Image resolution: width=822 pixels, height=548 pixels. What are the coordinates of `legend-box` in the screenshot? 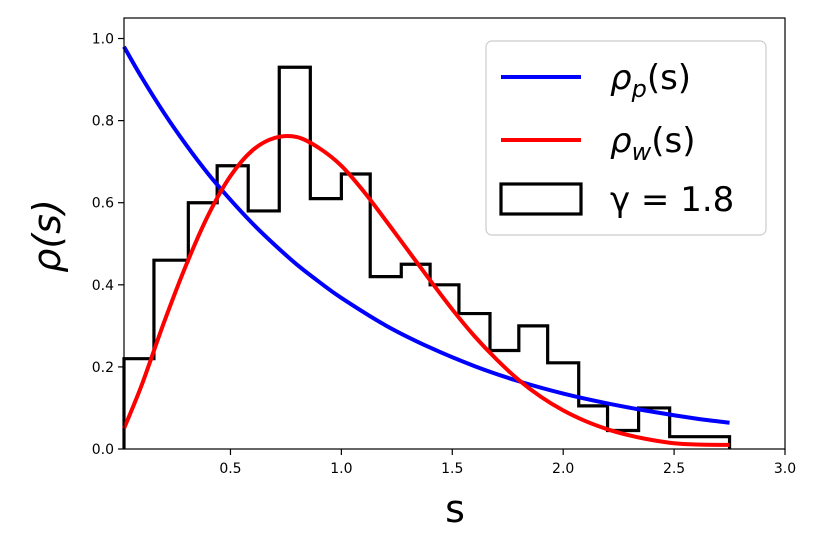 It's located at (626, 138).